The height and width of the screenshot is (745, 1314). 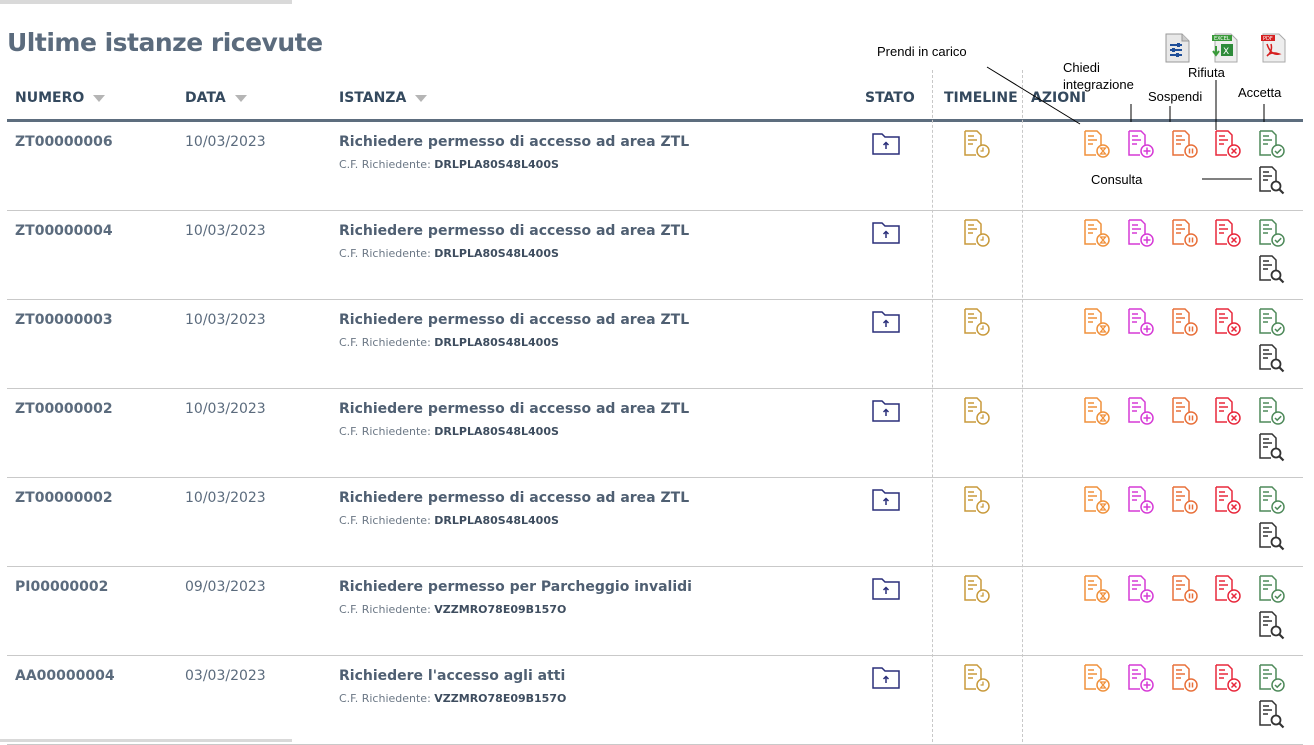 What do you see at coordinates (922, 51) in the screenshot?
I see `annotation-prendi: Prendi in carico` at bounding box center [922, 51].